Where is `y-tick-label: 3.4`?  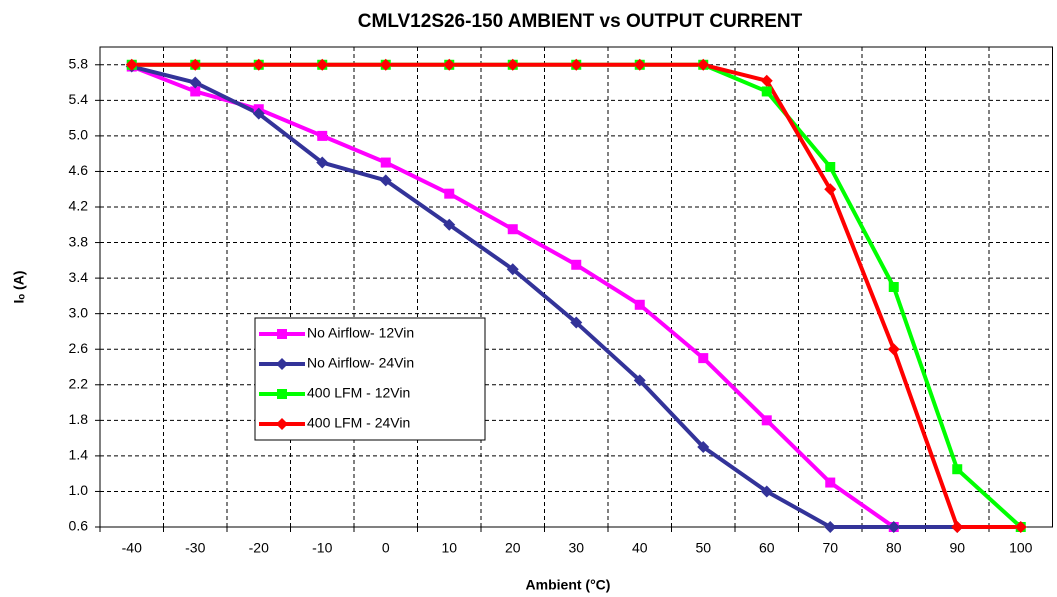 y-tick-label: 3.4 is located at coordinates (79, 277).